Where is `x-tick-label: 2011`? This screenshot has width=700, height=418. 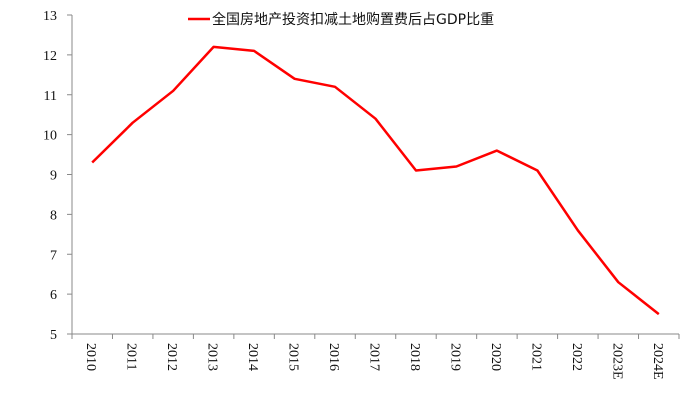 x-tick-label: 2011 is located at coordinates (131, 356).